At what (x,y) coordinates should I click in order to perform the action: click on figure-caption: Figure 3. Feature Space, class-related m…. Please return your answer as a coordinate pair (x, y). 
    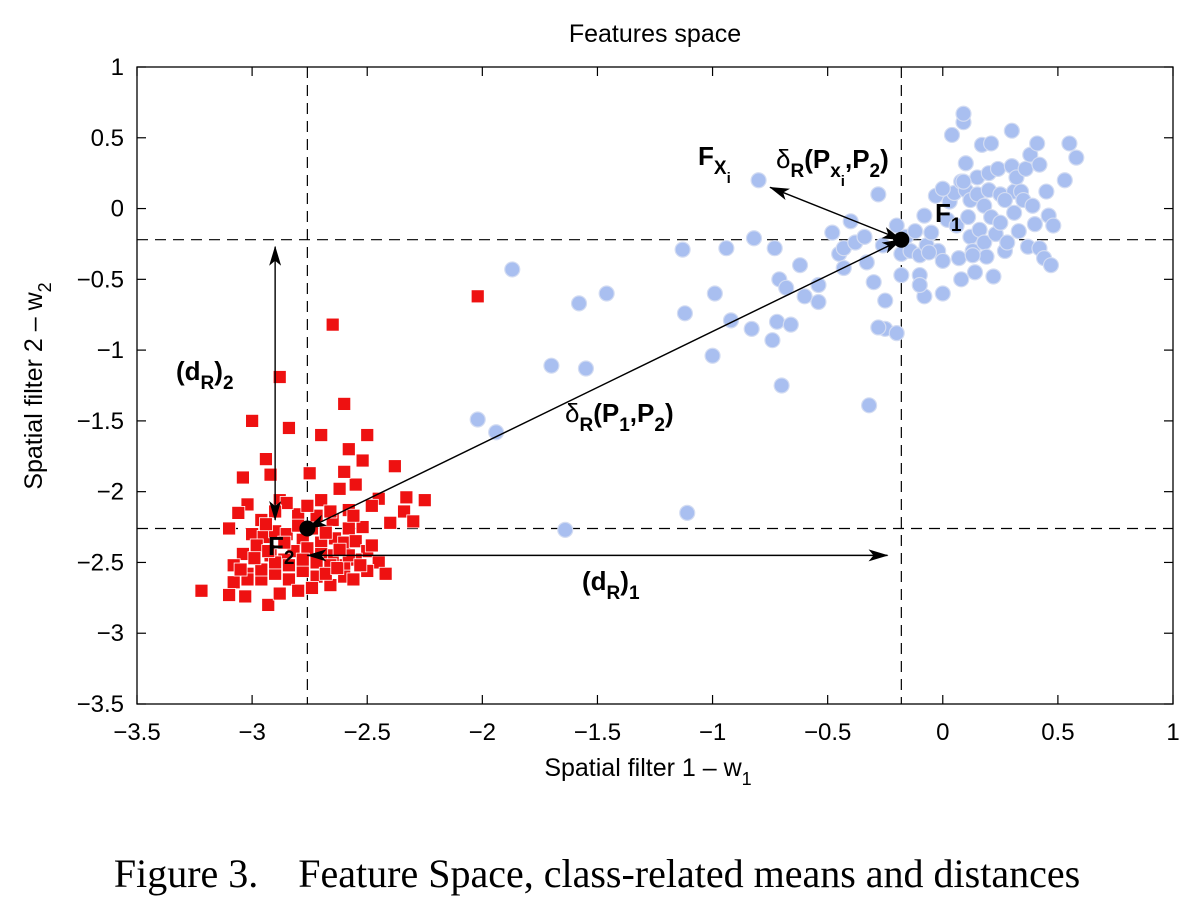
    Looking at the image, I should click on (597, 873).